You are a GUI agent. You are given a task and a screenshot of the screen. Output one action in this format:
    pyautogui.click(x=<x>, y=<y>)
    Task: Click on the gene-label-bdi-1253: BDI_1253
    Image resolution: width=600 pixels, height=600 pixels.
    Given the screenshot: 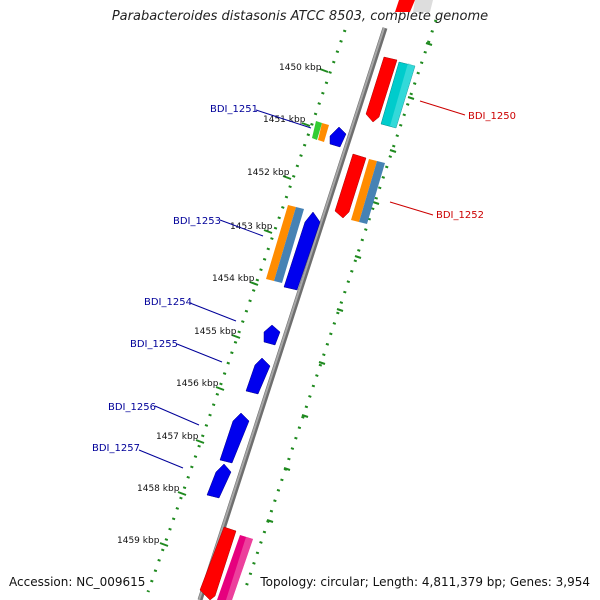 What is the action you would take?
    pyautogui.click(x=197, y=221)
    